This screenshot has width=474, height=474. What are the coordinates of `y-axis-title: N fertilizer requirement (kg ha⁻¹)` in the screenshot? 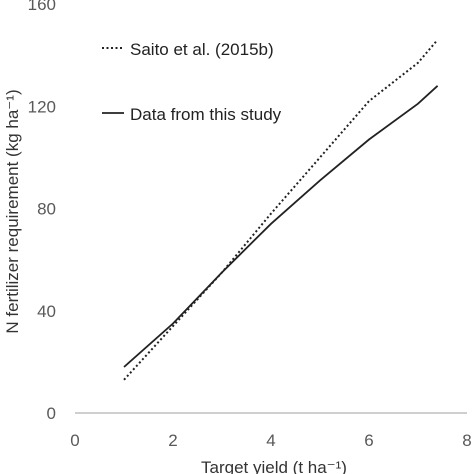 It's located at (12, 211).